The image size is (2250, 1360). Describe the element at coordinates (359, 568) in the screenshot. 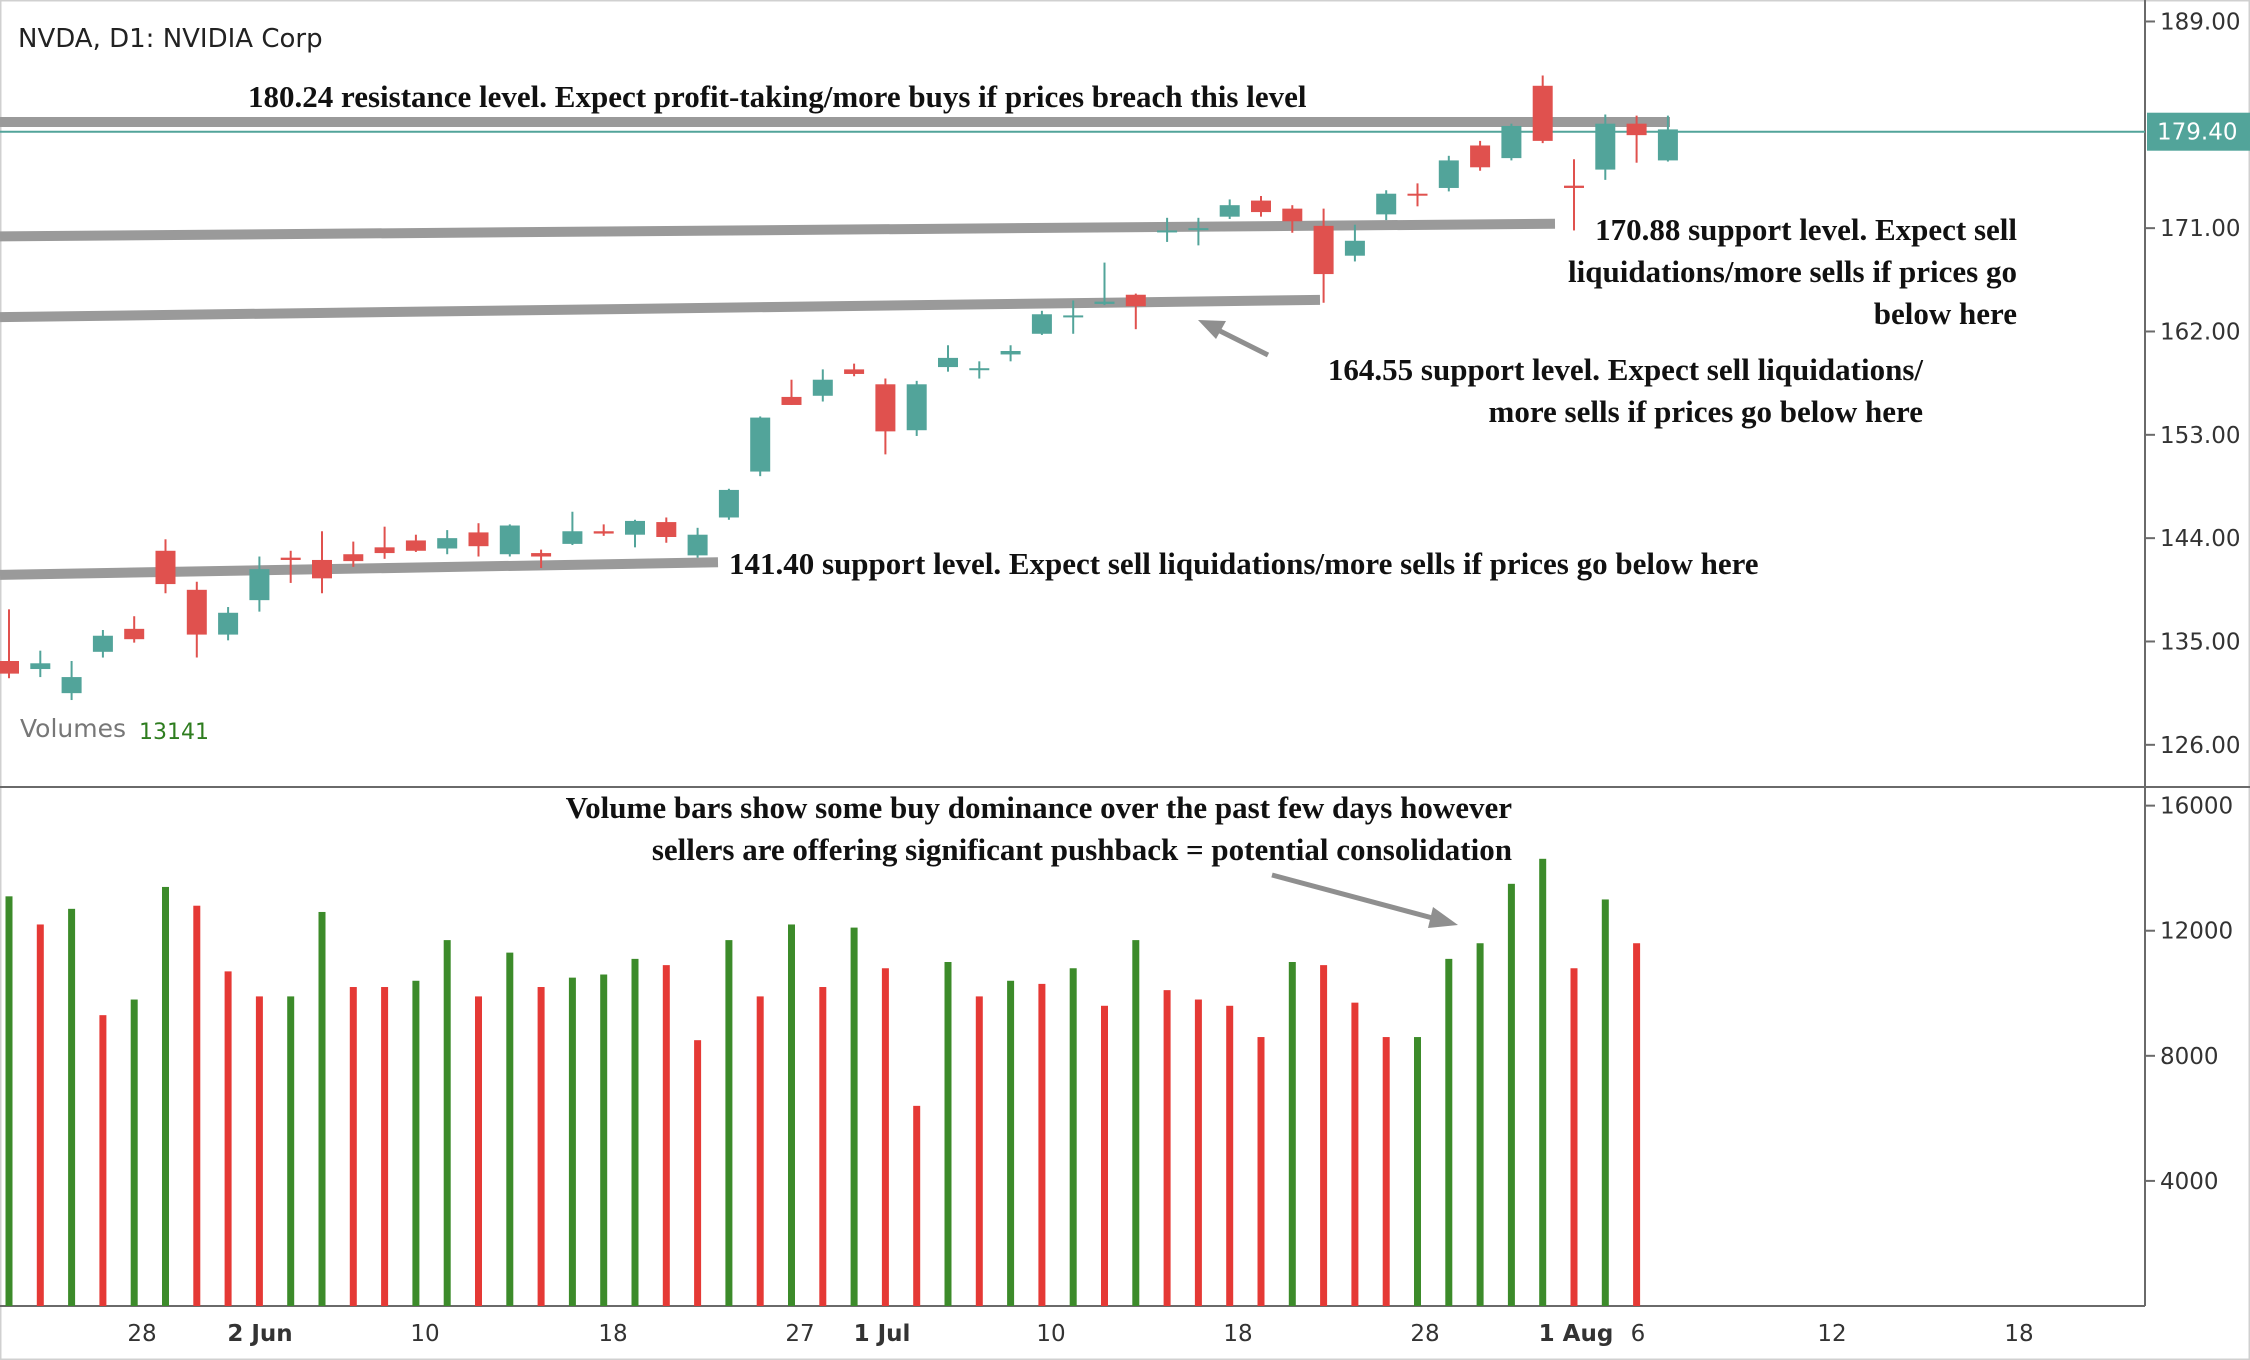

I see `level-line-141.4` at that location.